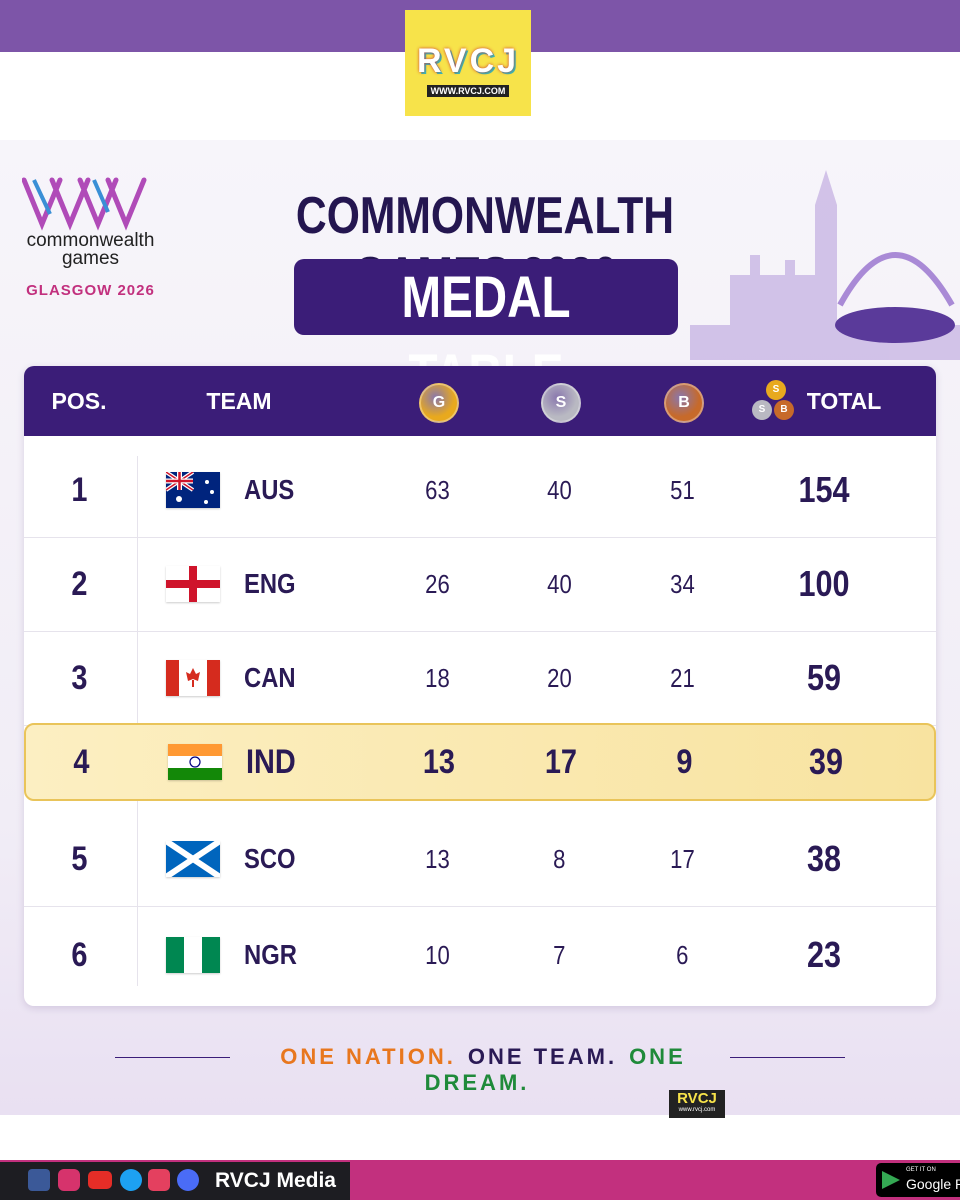 The height and width of the screenshot is (1200, 960). I want to click on medal-icon: S, so click(561, 403).